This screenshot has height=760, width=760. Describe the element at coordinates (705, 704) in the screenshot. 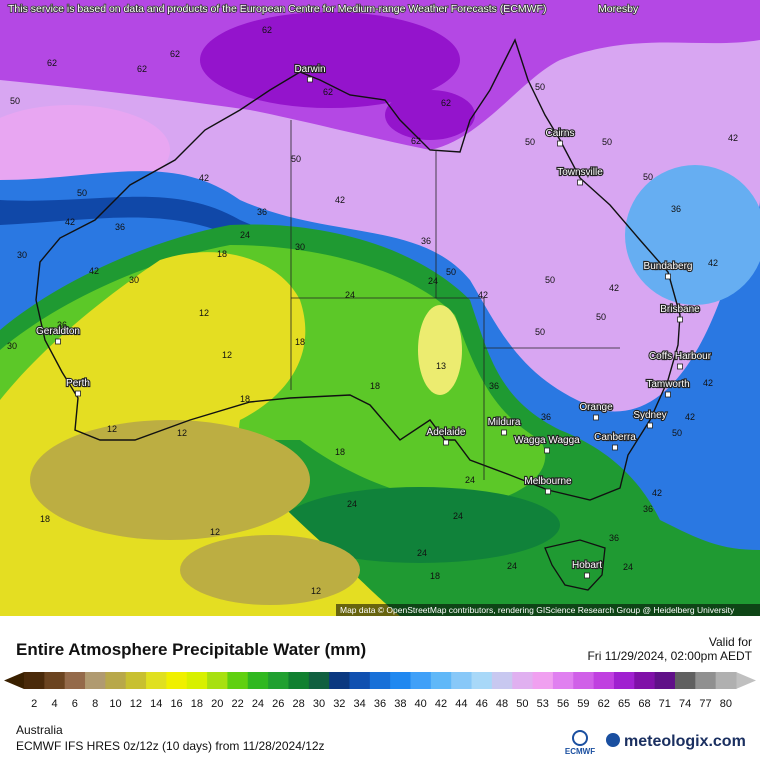

I see `colorbar-tick-label: 77` at that location.